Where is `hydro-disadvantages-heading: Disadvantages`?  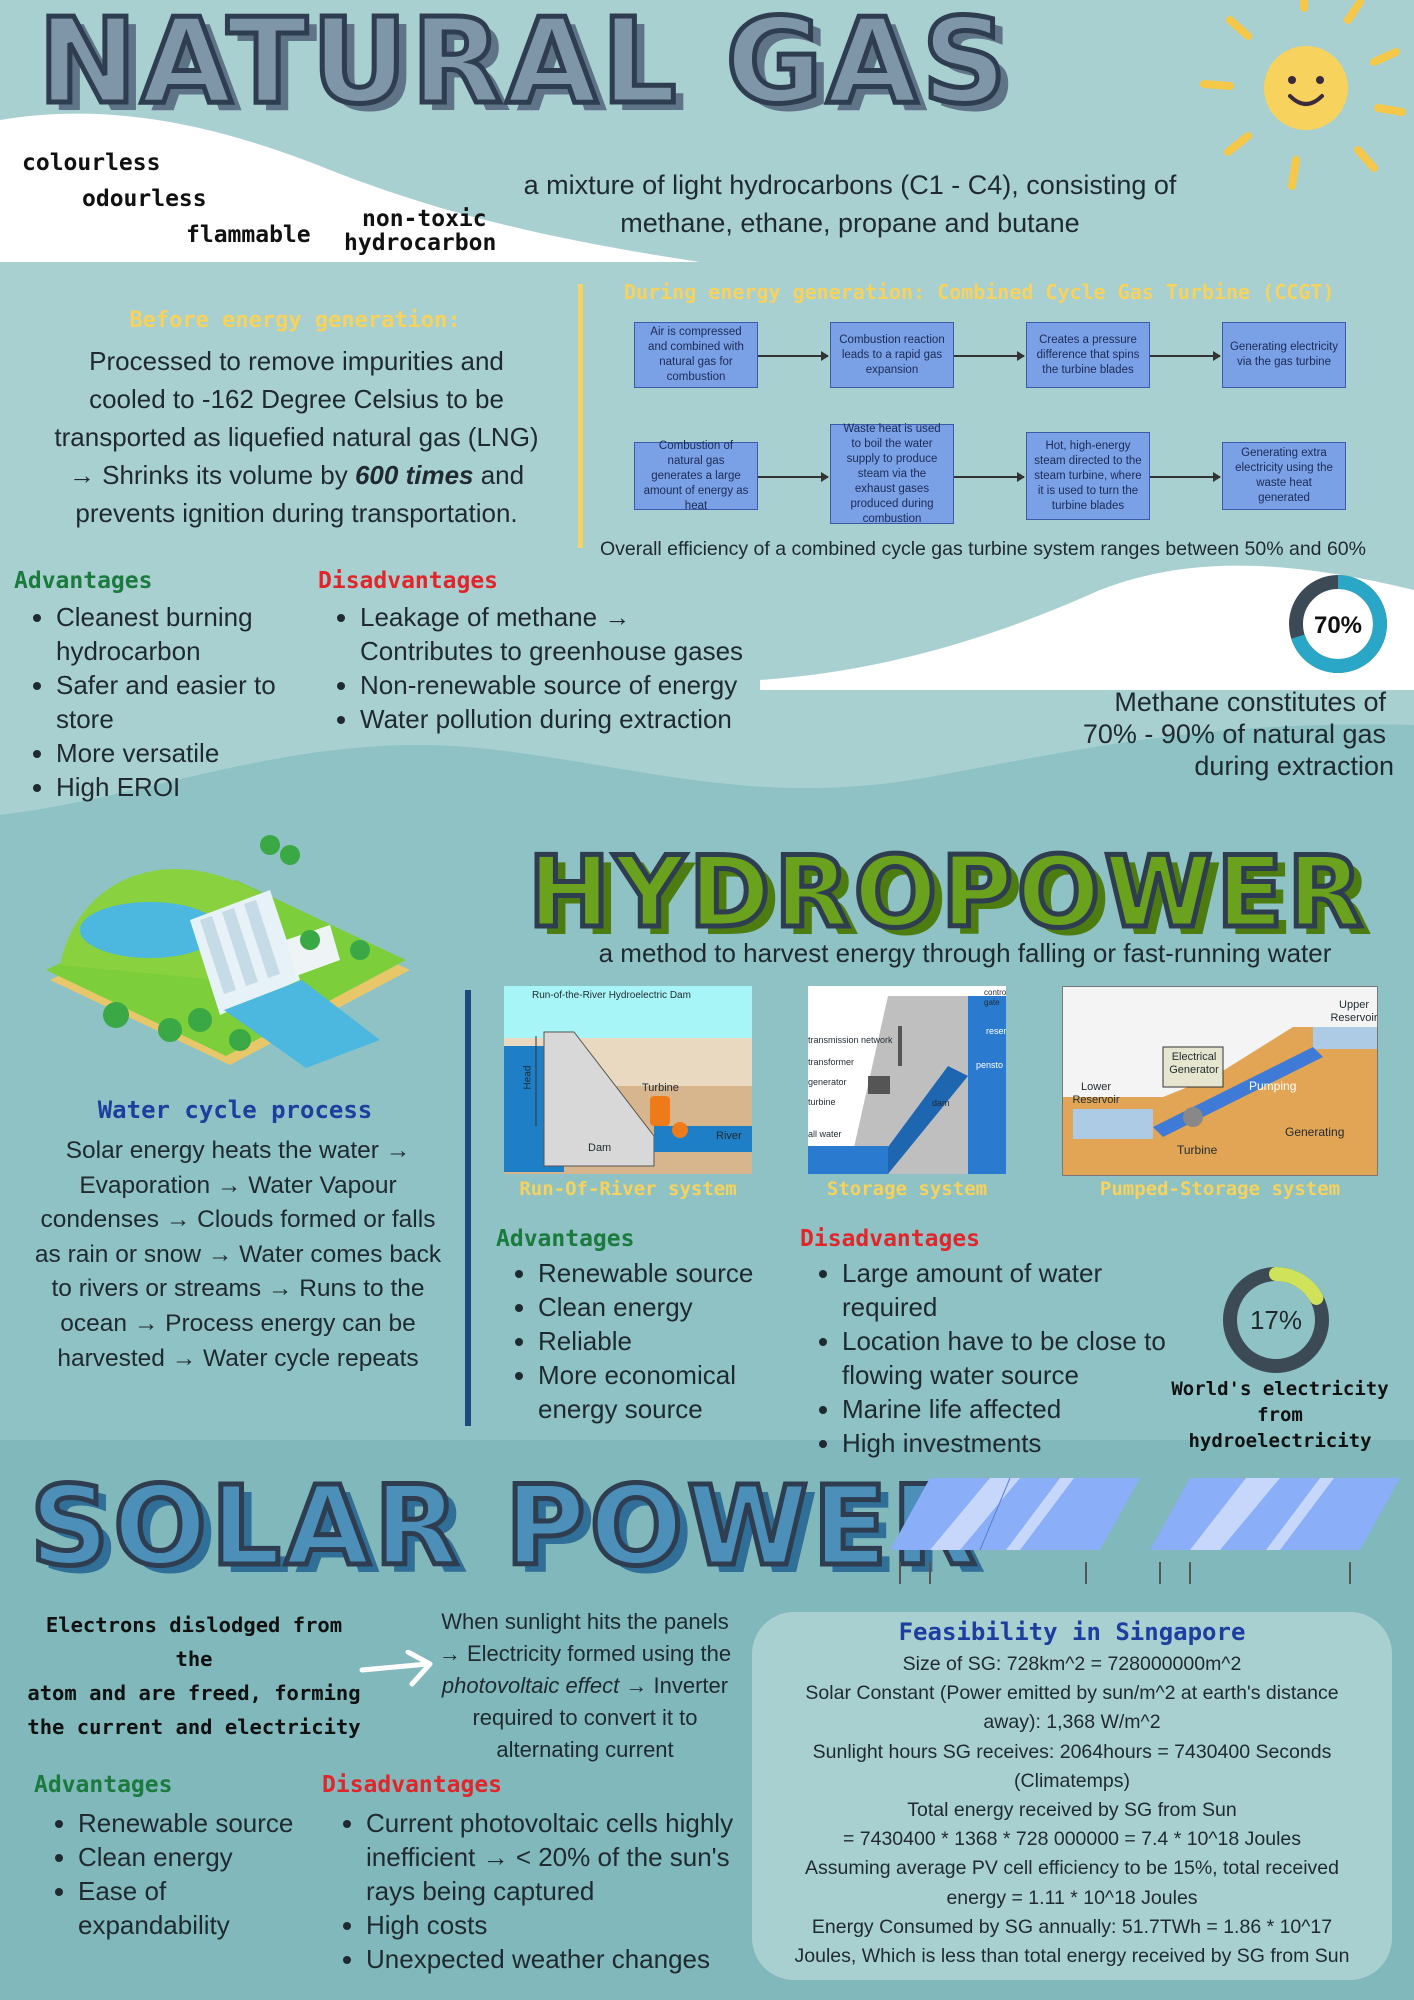
hydro-disadvantages-heading: Disadvantages is located at coordinates (890, 1239).